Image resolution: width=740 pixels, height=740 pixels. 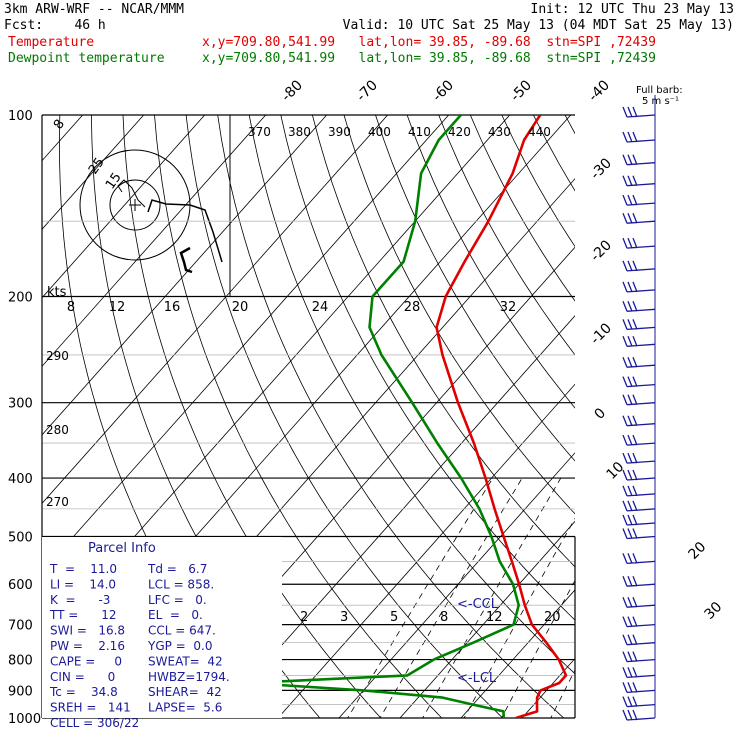 I want to click on pressure-tick-label: 500, so click(x=20, y=537).